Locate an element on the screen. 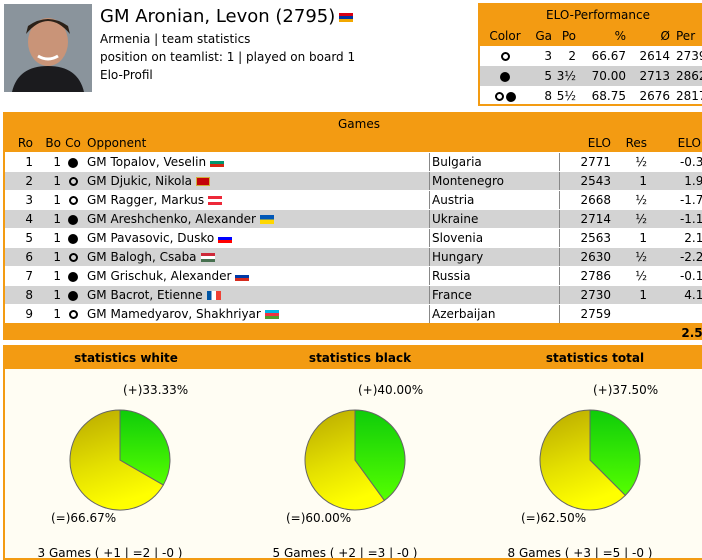 This screenshot has width=702, height=560. table-row: 1 1 GM Topalov, Veselin Bulgaria 2771 ½ -0.34 is located at coordinates (353, 161).